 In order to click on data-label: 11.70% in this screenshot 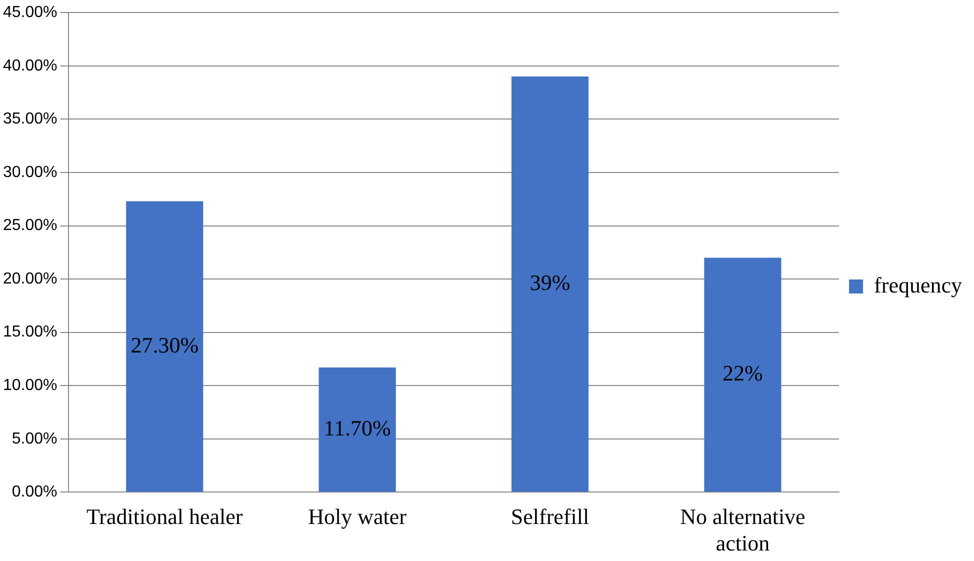, I will do `click(357, 427)`.